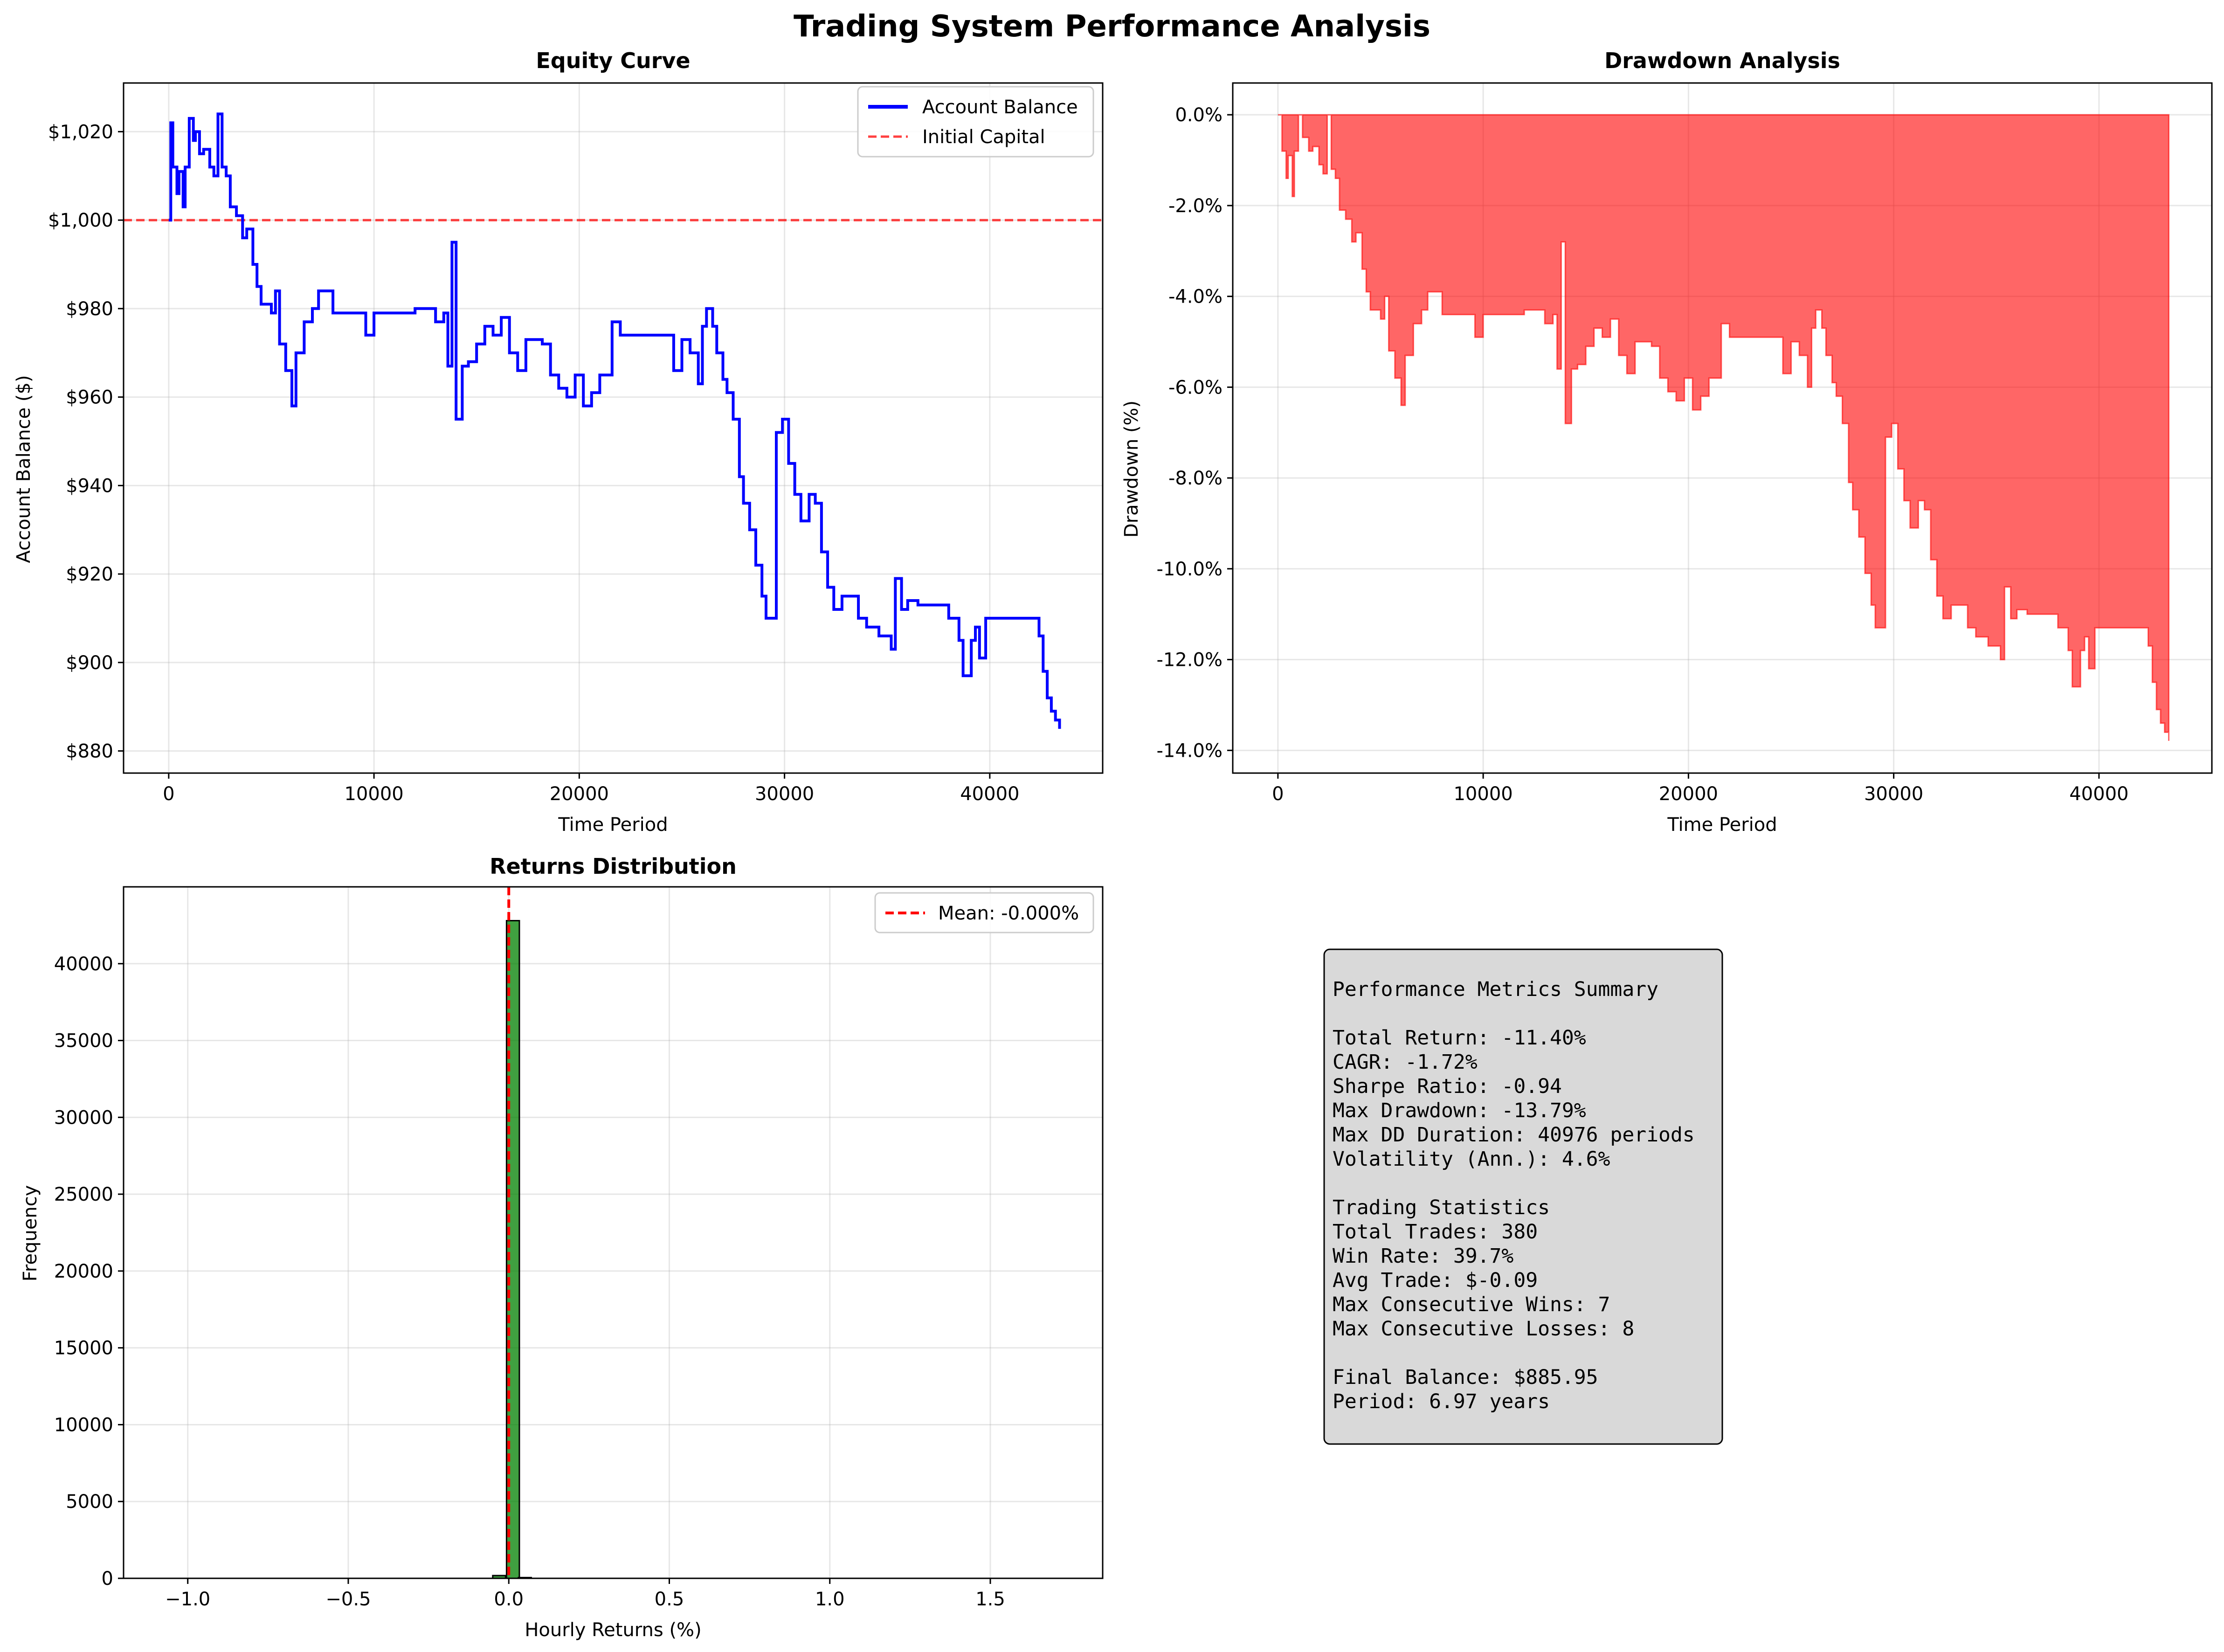  What do you see at coordinates (1441, 1207) in the screenshot?
I see `summary-line: Trading Statistics` at bounding box center [1441, 1207].